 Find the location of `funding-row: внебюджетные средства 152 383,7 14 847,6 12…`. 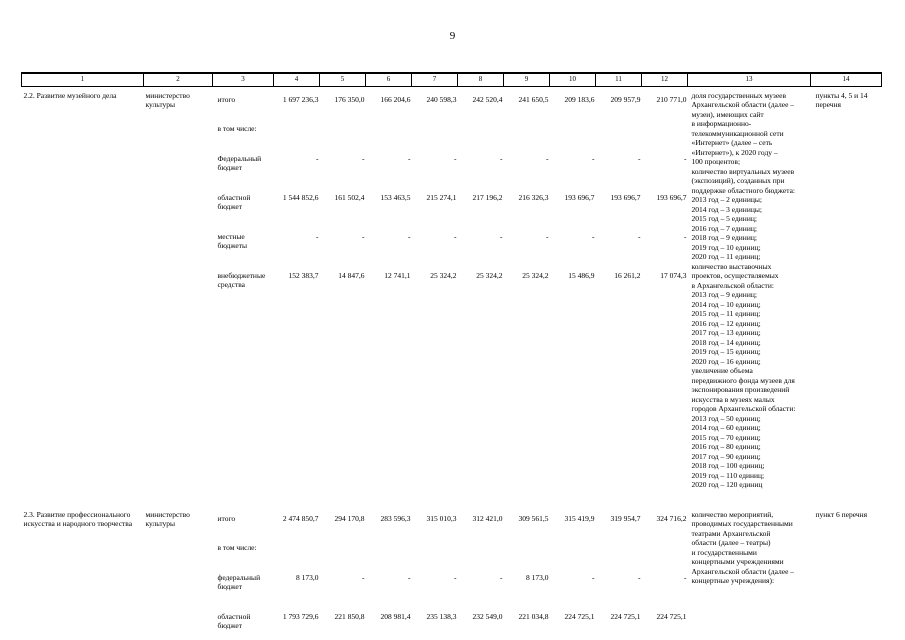

funding-row: внебюджетные средства 152 383,7 14 847,6 12… is located at coordinates (452, 286).